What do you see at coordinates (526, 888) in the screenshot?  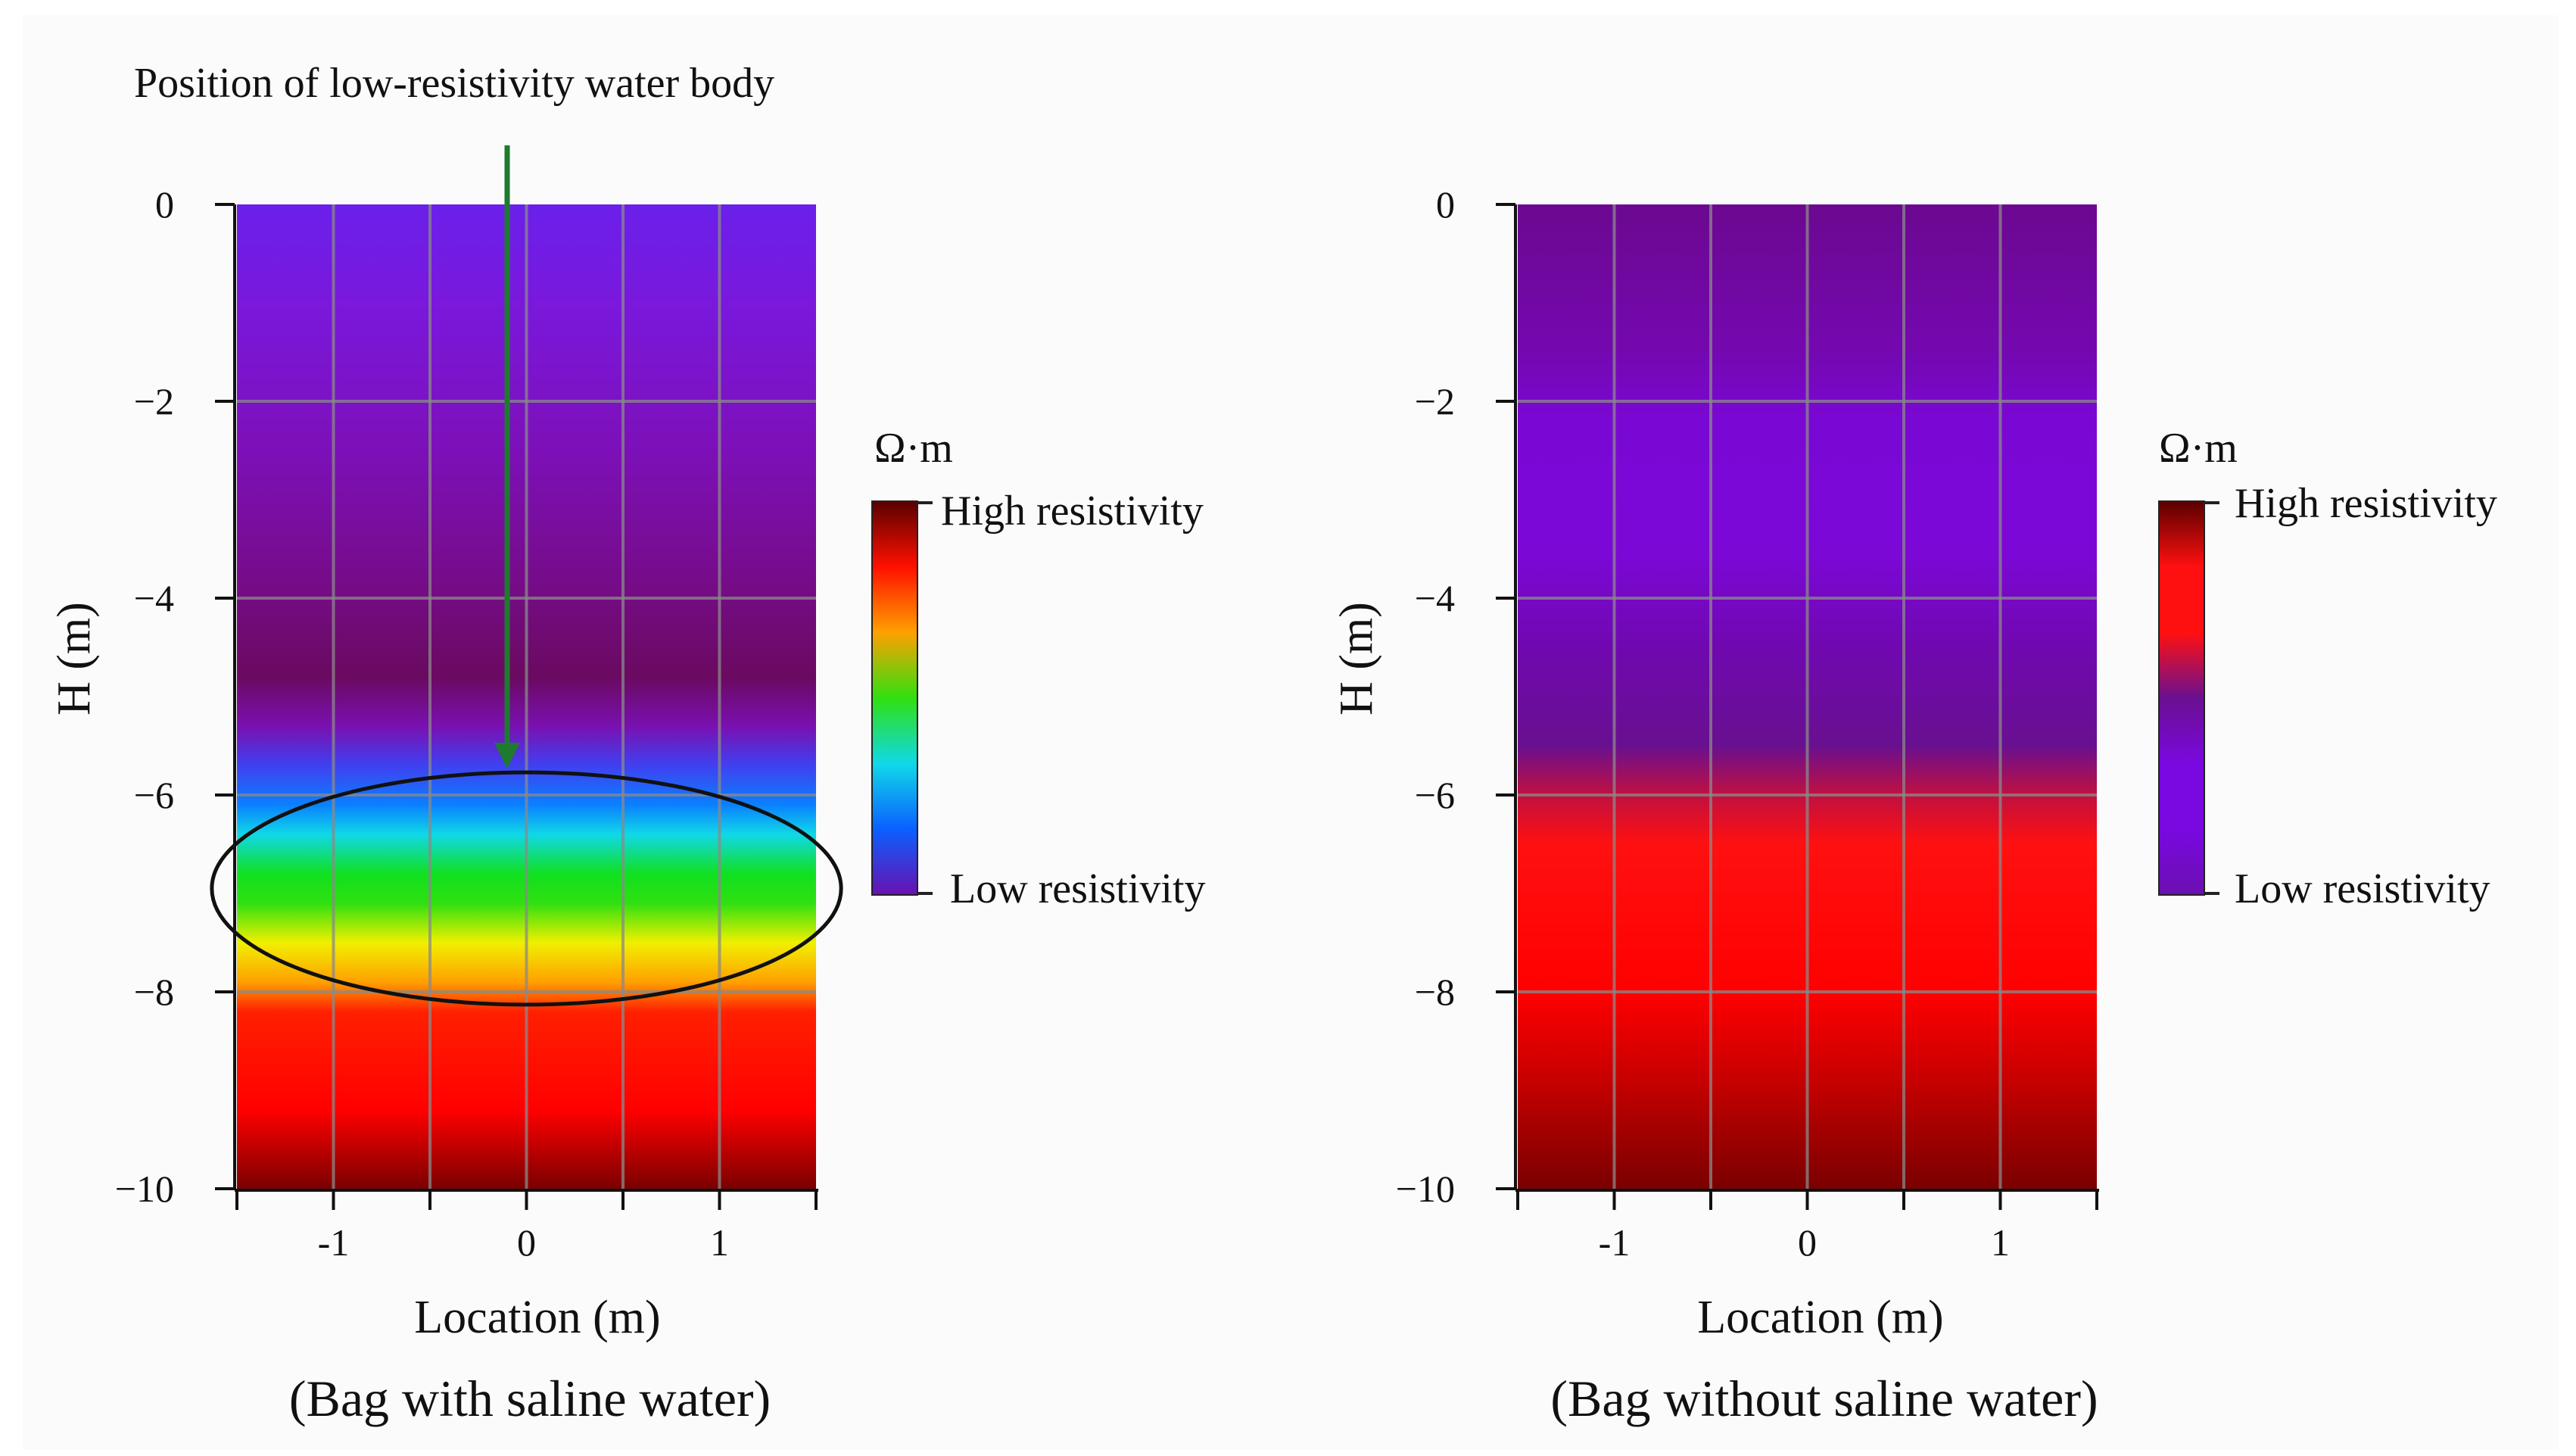 I see `highlight-ellipse` at bounding box center [526, 888].